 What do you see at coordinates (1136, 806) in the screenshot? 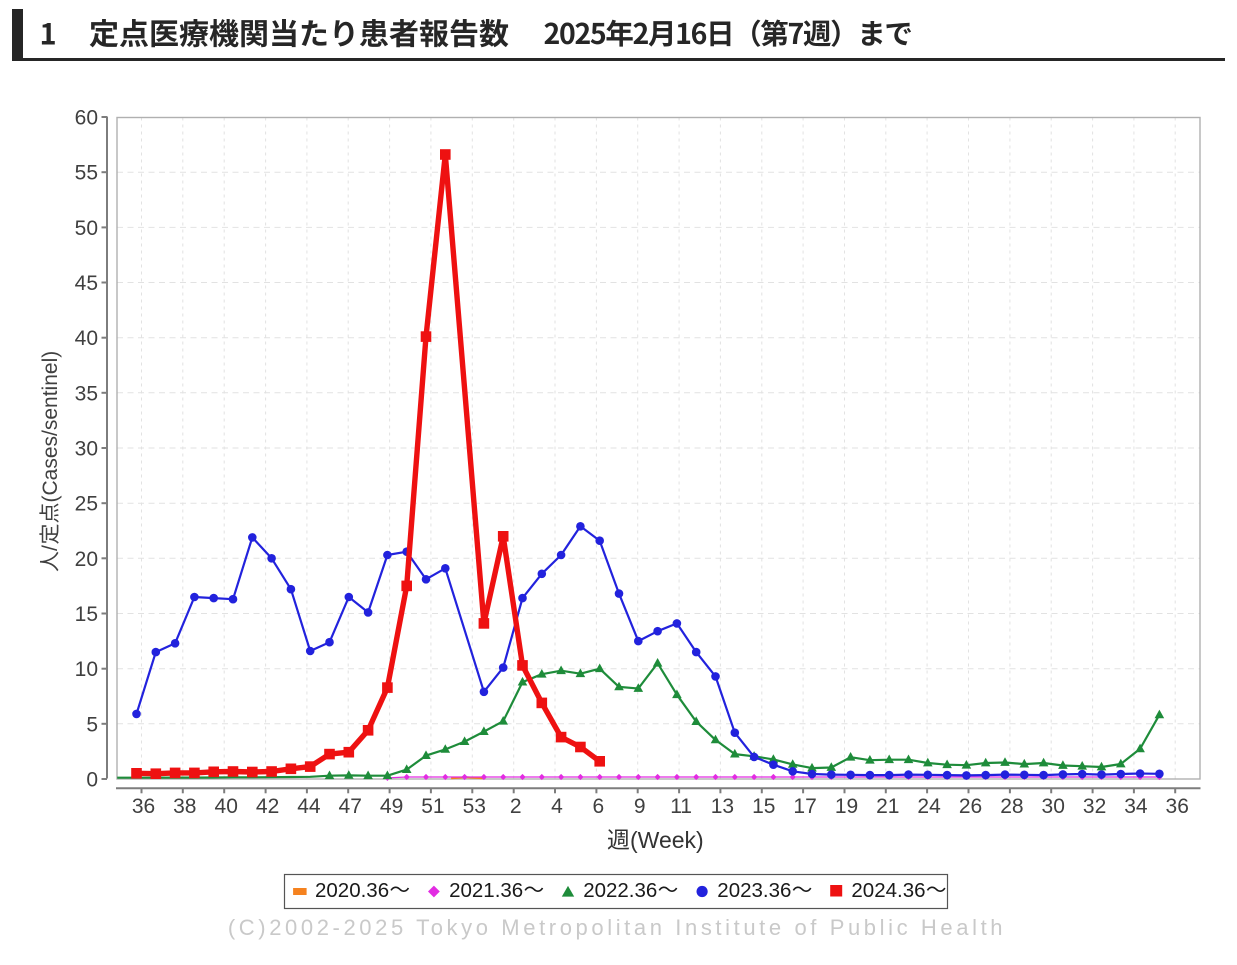
I see `svg-text: 34` at bounding box center [1136, 806].